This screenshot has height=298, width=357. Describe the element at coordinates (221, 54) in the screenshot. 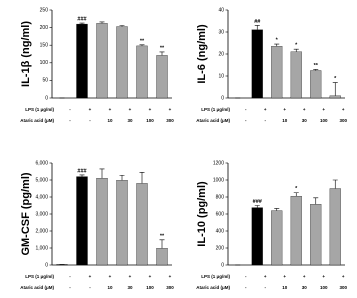

I see `y-tick-label: 20` at that location.